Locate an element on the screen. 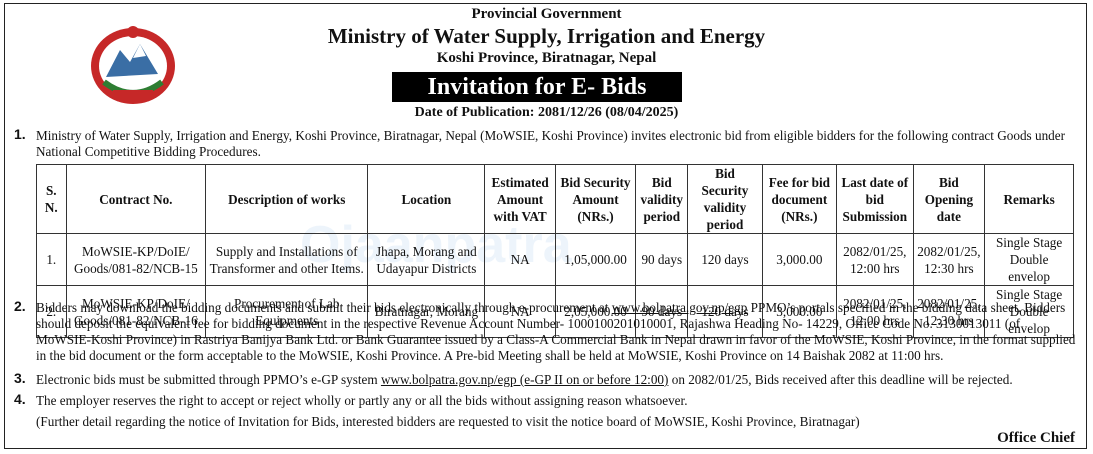 Image resolution: width=1093 pixels, height=454 pixels. col-header: Bid Opening date is located at coordinates (949, 199).